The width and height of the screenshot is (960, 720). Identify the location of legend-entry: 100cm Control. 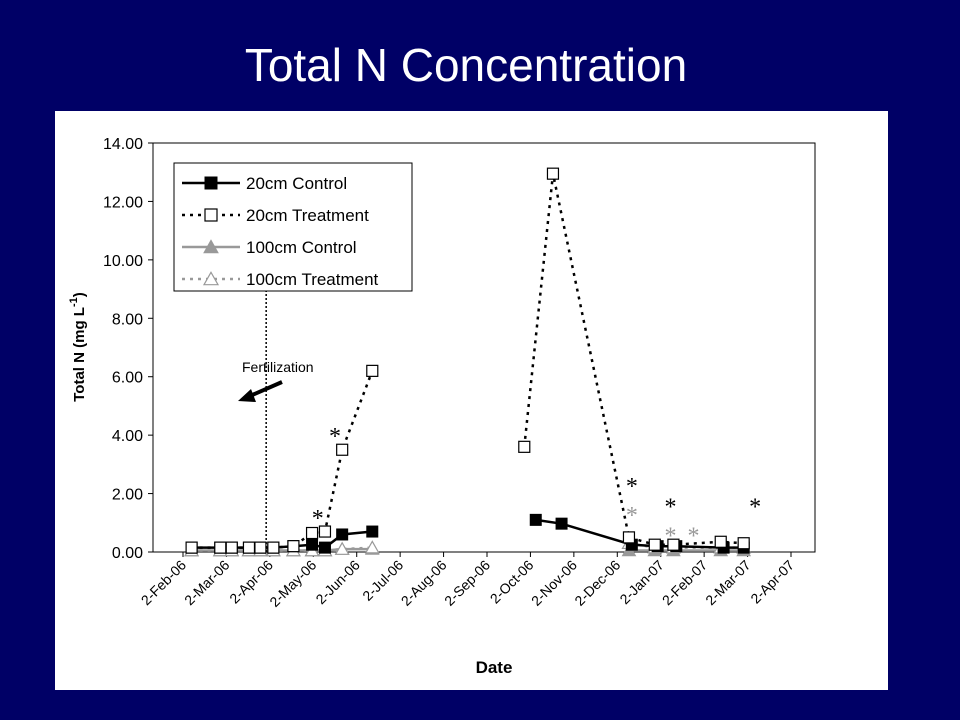
(269, 247).